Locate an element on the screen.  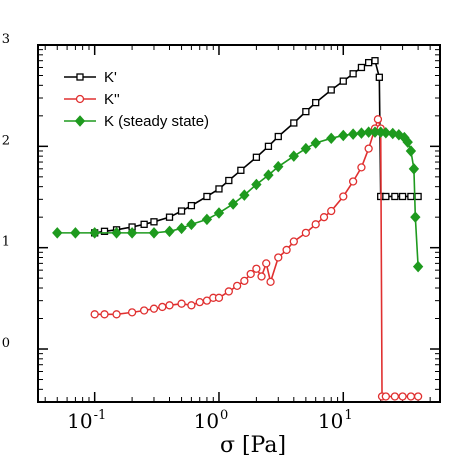
y-tick-label: 102 is located at coordinates (5, 145).